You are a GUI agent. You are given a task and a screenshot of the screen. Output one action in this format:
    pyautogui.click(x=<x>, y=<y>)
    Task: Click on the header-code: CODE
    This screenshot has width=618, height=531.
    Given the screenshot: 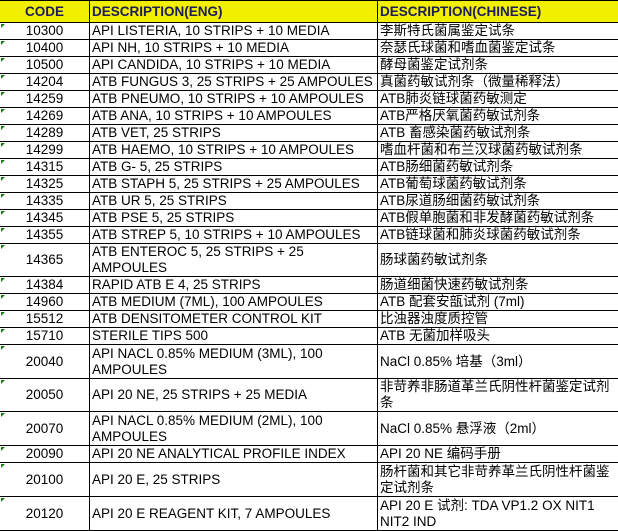 What is the action you would take?
    pyautogui.click(x=45, y=12)
    